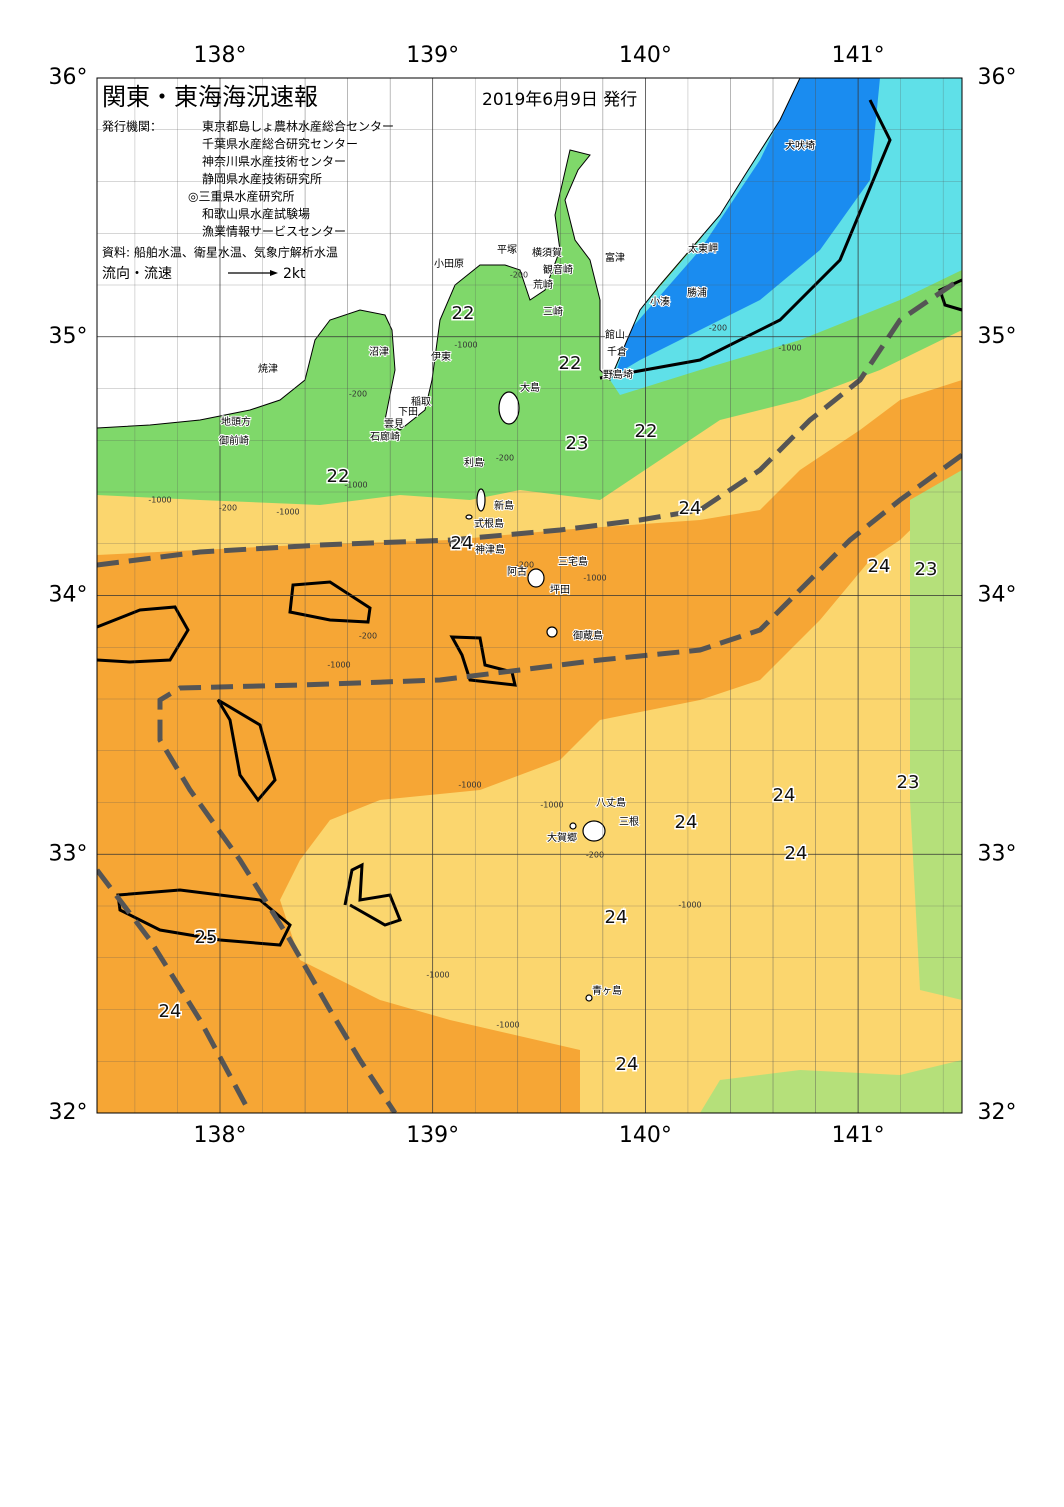 The image size is (1064, 1507). I want to click on place-name: 地頭方, so click(236, 421).